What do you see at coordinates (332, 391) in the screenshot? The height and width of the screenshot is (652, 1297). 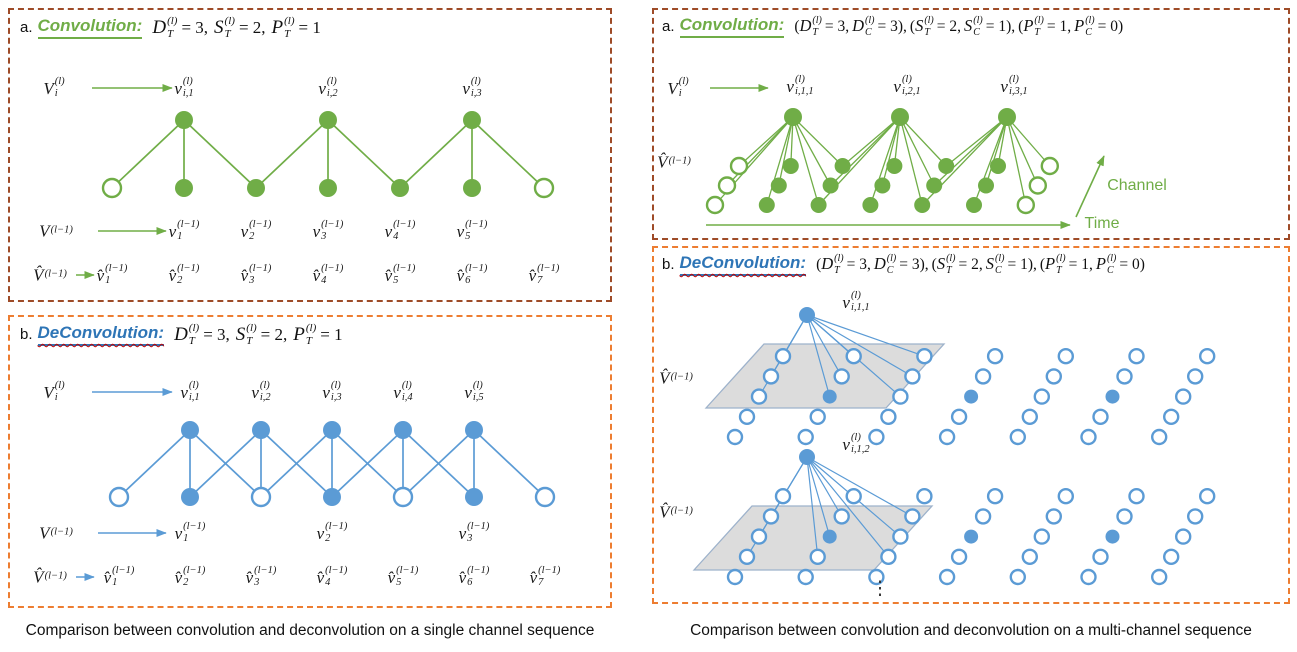 I see `output-node-label: v (l) i,3` at bounding box center [332, 391].